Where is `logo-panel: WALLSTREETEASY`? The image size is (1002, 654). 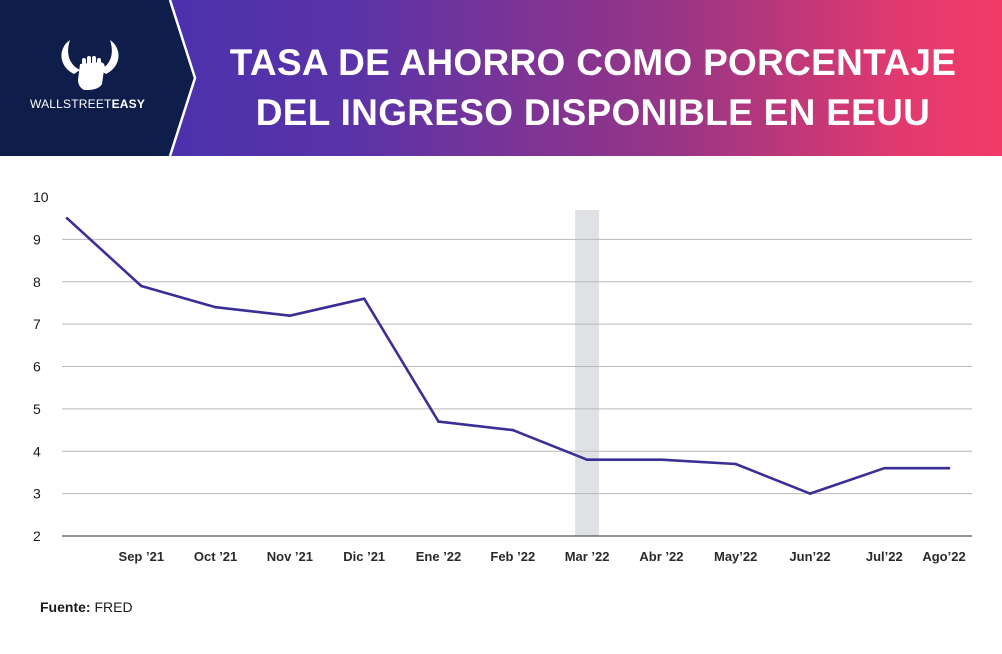 logo-panel: WALLSTREETEASY is located at coordinates (100, 78).